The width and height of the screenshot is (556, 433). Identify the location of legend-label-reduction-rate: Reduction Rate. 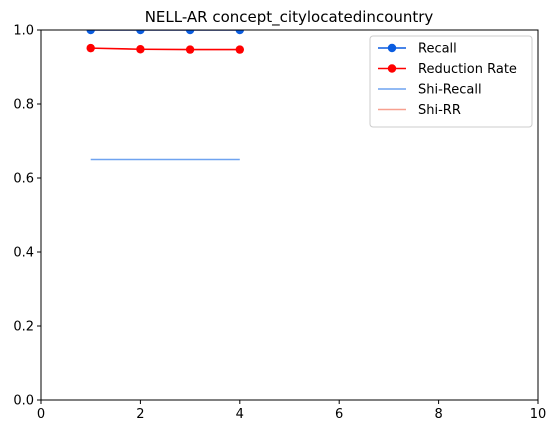
(467, 69).